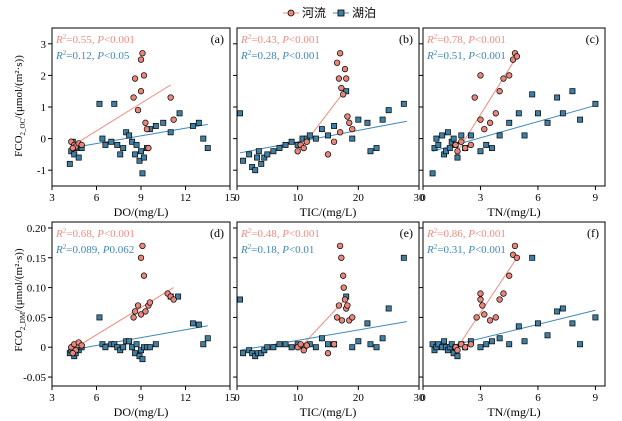  I want to click on river-stats: R2=0.43, P<0.001, so click(280, 39).